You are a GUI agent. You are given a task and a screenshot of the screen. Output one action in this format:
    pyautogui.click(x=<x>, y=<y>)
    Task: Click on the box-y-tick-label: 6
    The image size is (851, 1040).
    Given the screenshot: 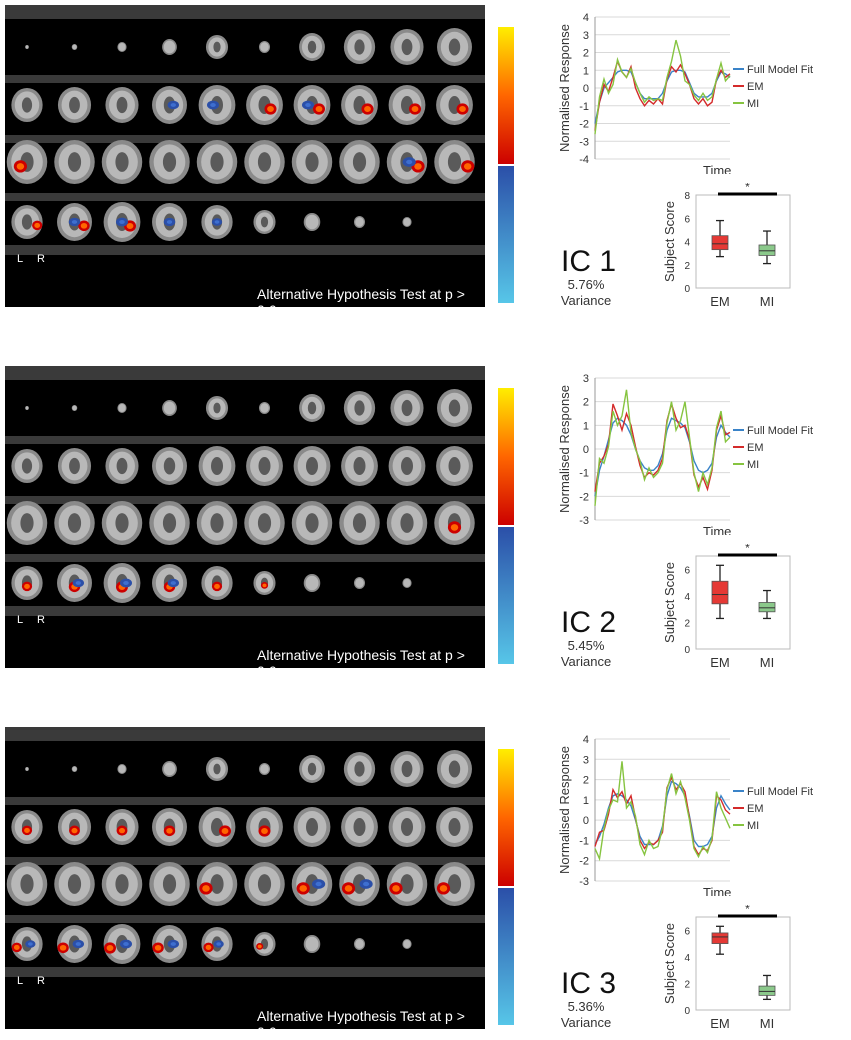 What is the action you would take?
    pyautogui.click(x=687, y=931)
    